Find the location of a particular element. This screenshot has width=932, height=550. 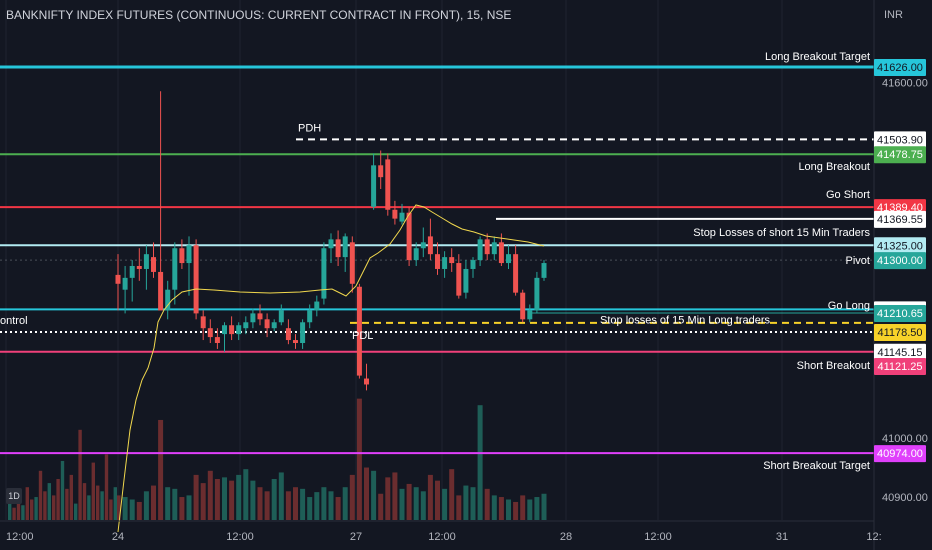

level-label: PDH is located at coordinates (309, 128).